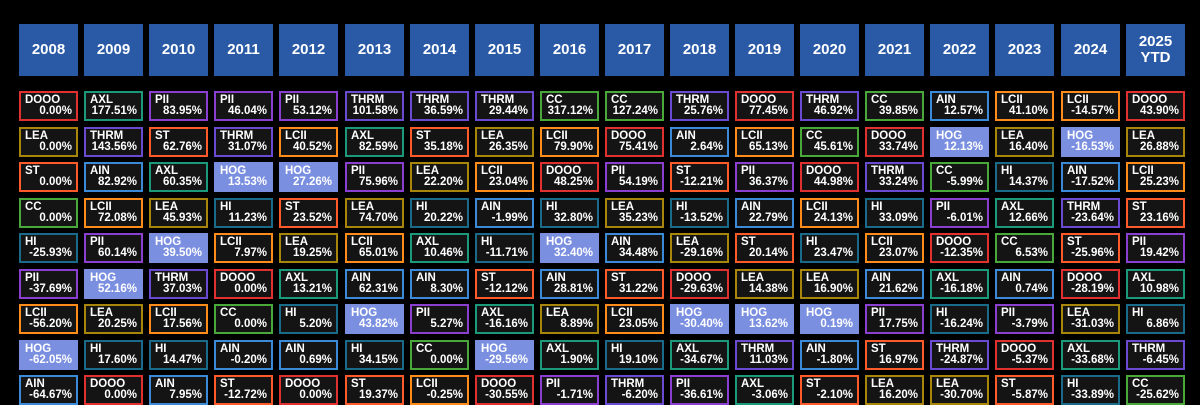 The width and height of the screenshot is (1200, 405). I want to click on return-cell: LEA -31.03%, so click(1090, 319).